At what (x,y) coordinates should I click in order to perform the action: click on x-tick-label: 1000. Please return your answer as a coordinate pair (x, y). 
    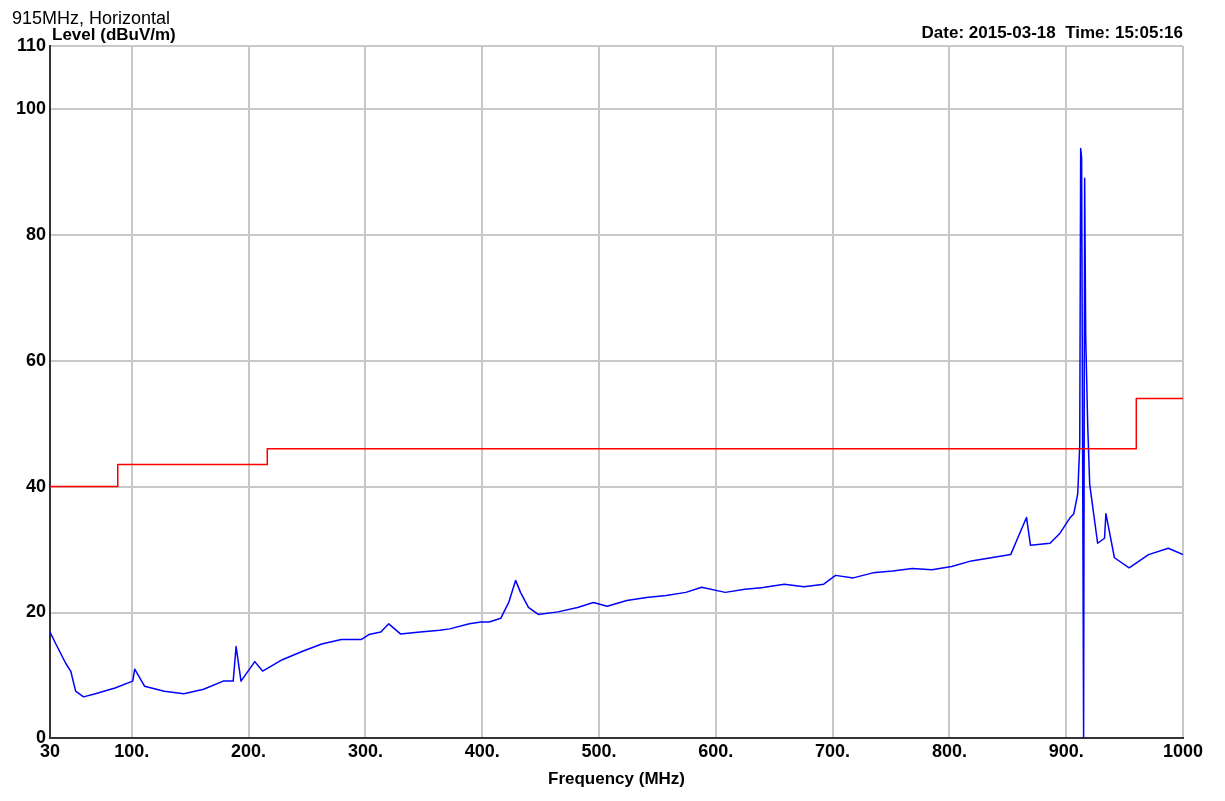
    Looking at the image, I should click on (1183, 751).